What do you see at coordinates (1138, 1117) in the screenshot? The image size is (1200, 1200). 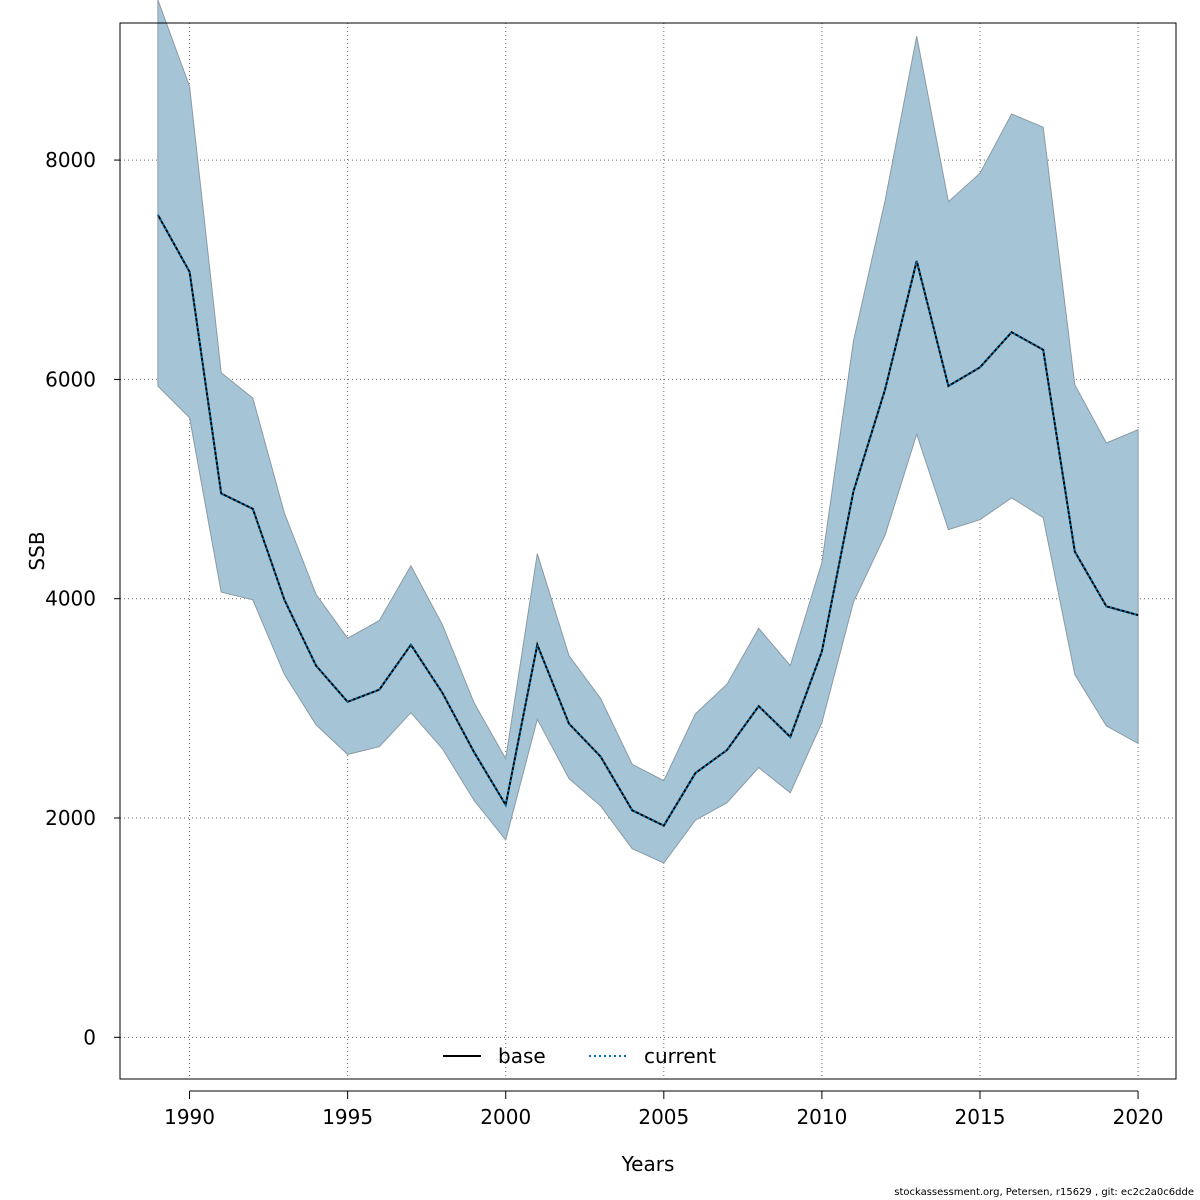 I see `x-tick-label: 2020` at bounding box center [1138, 1117].